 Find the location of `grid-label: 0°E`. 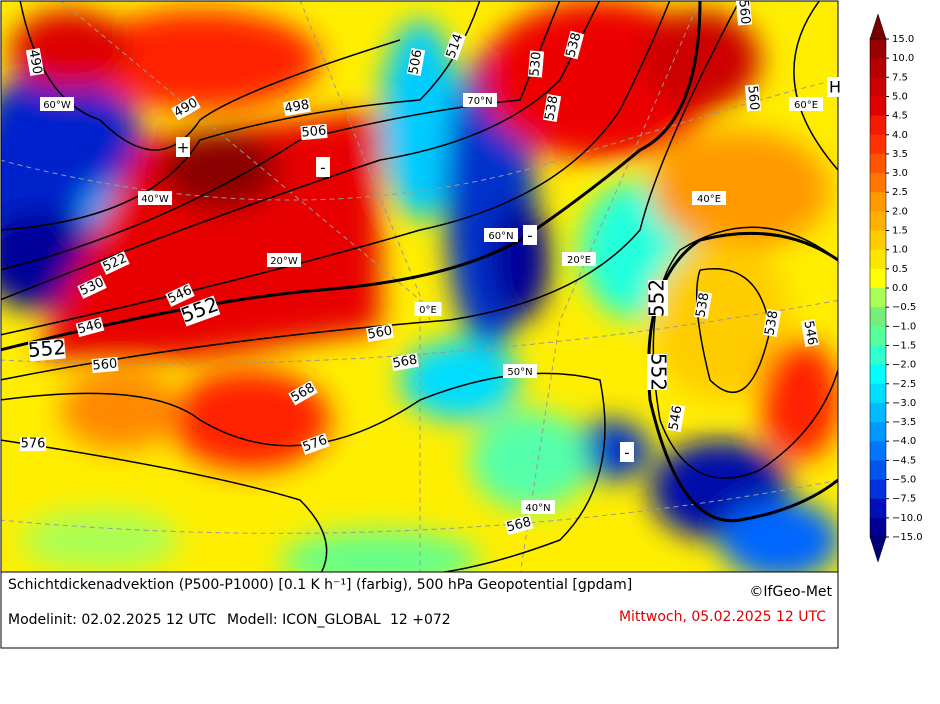

grid-label: 0°E is located at coordinates (428, 310).